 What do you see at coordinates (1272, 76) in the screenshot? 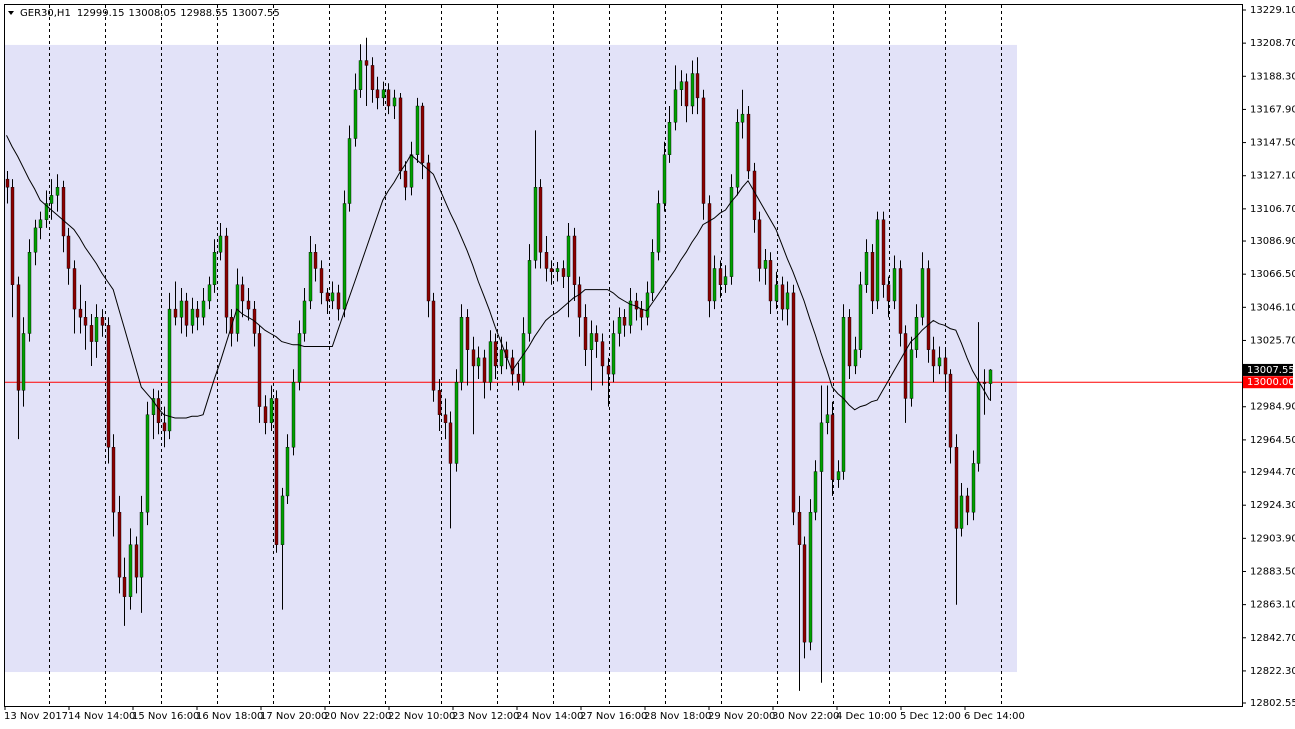
I see `y-tick-label: 13188.30` at bounding box center [1272, 76].